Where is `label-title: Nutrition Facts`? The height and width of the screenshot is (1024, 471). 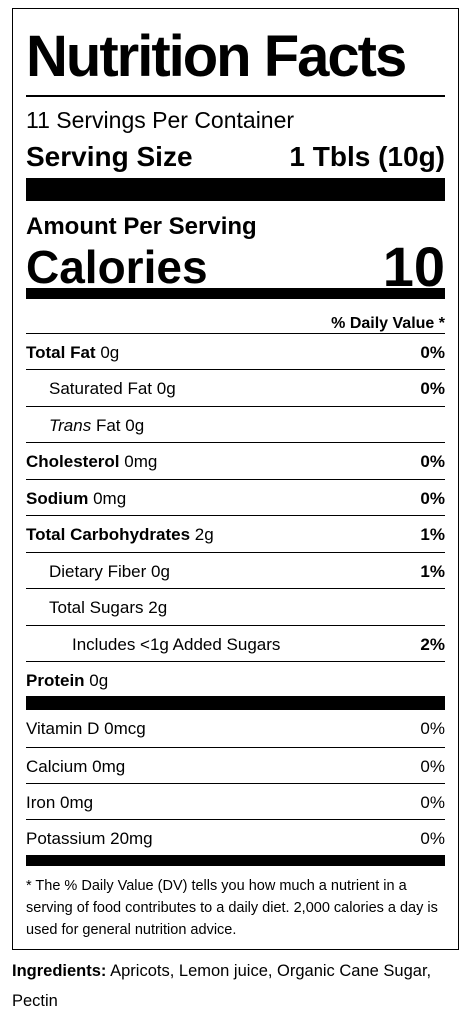 label-title: Nutrition Facts is located at coordinates (216, 56).